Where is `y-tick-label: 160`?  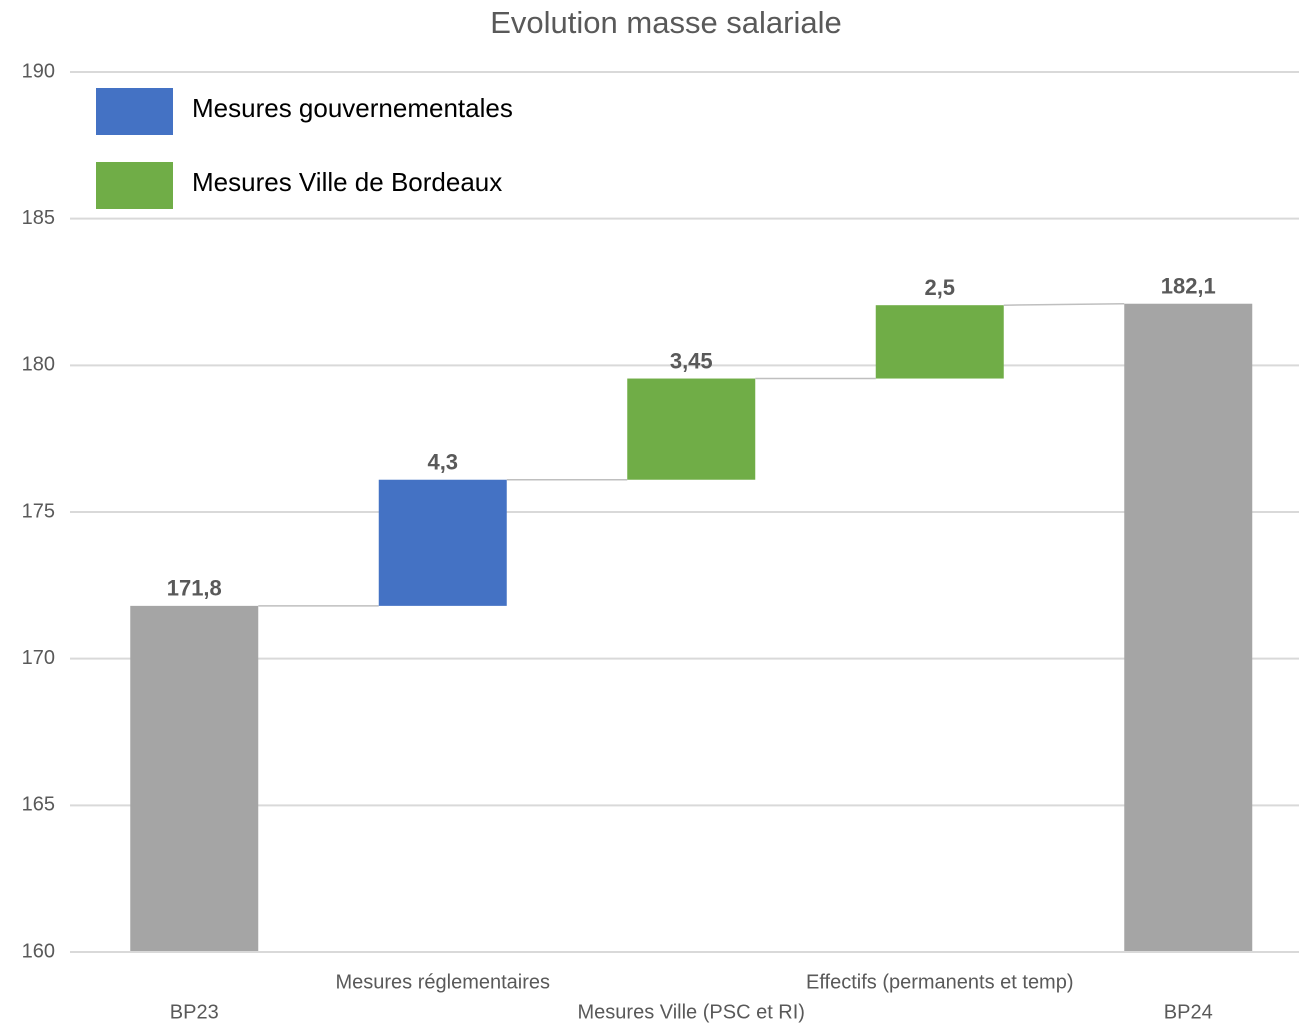 y-tick-label: 160 is located at coordinates (38, 951).